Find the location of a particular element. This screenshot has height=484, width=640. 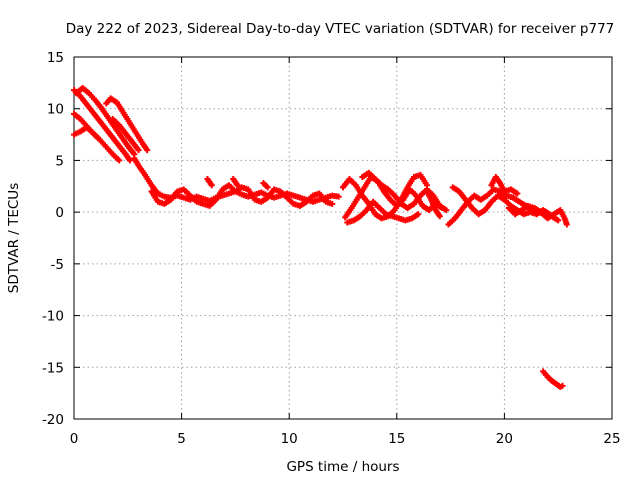

x-tick-label: 25 is located at coordinates (611, 439).